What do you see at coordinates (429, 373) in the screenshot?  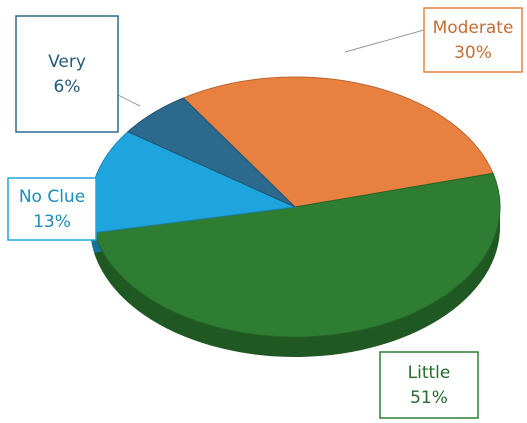 I see `category-label: Little` at bounding box center [429, 373].